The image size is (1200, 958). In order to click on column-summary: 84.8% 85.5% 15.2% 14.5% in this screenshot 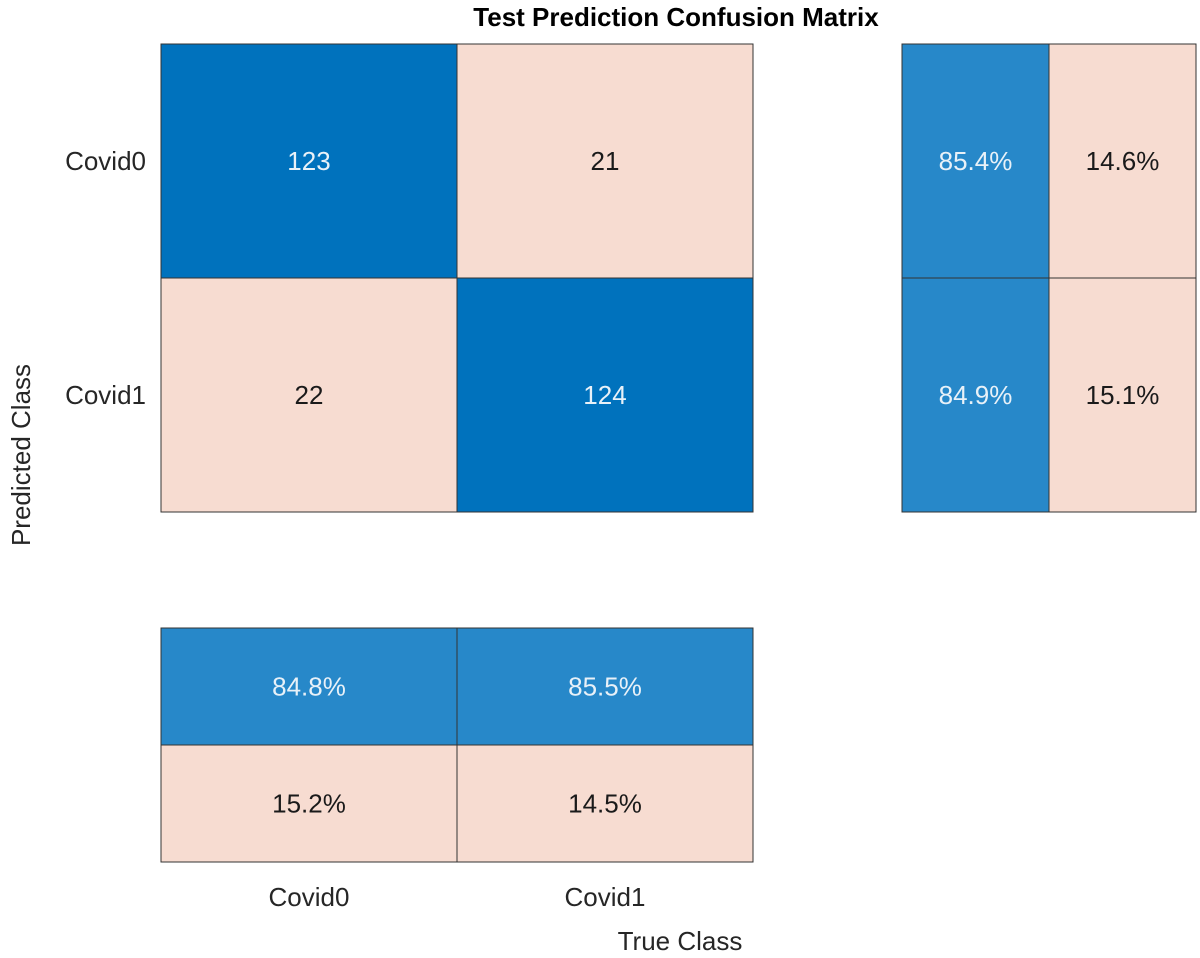, I will do `click(457, 745)`.